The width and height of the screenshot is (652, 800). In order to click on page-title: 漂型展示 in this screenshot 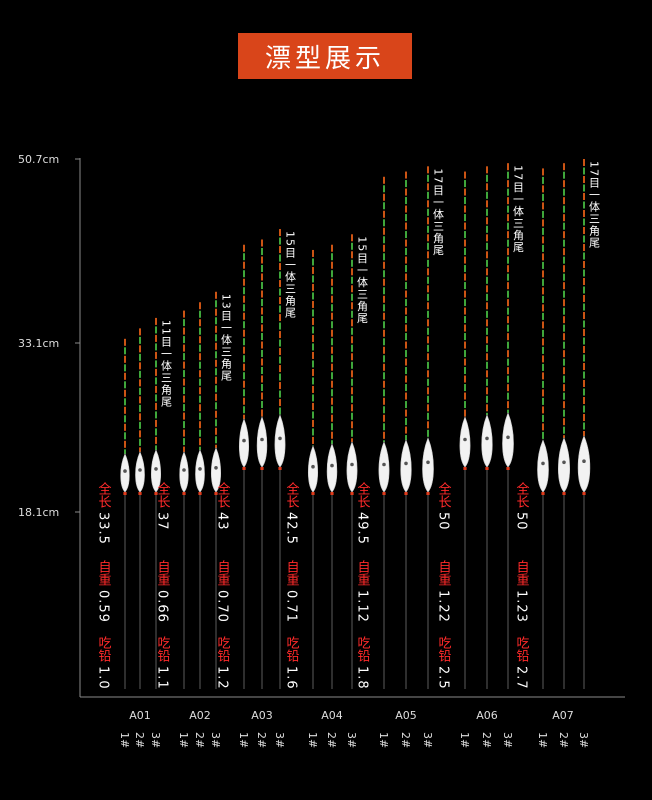, I will do `click(324, 58)`.